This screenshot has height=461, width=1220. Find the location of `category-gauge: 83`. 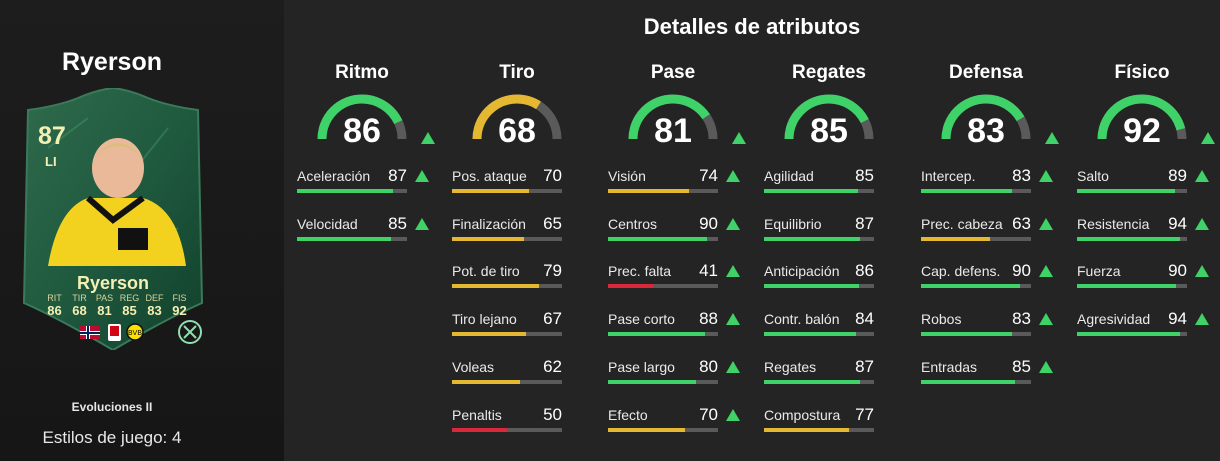

category-gauge: 83 is located at coordinates (986, 121).